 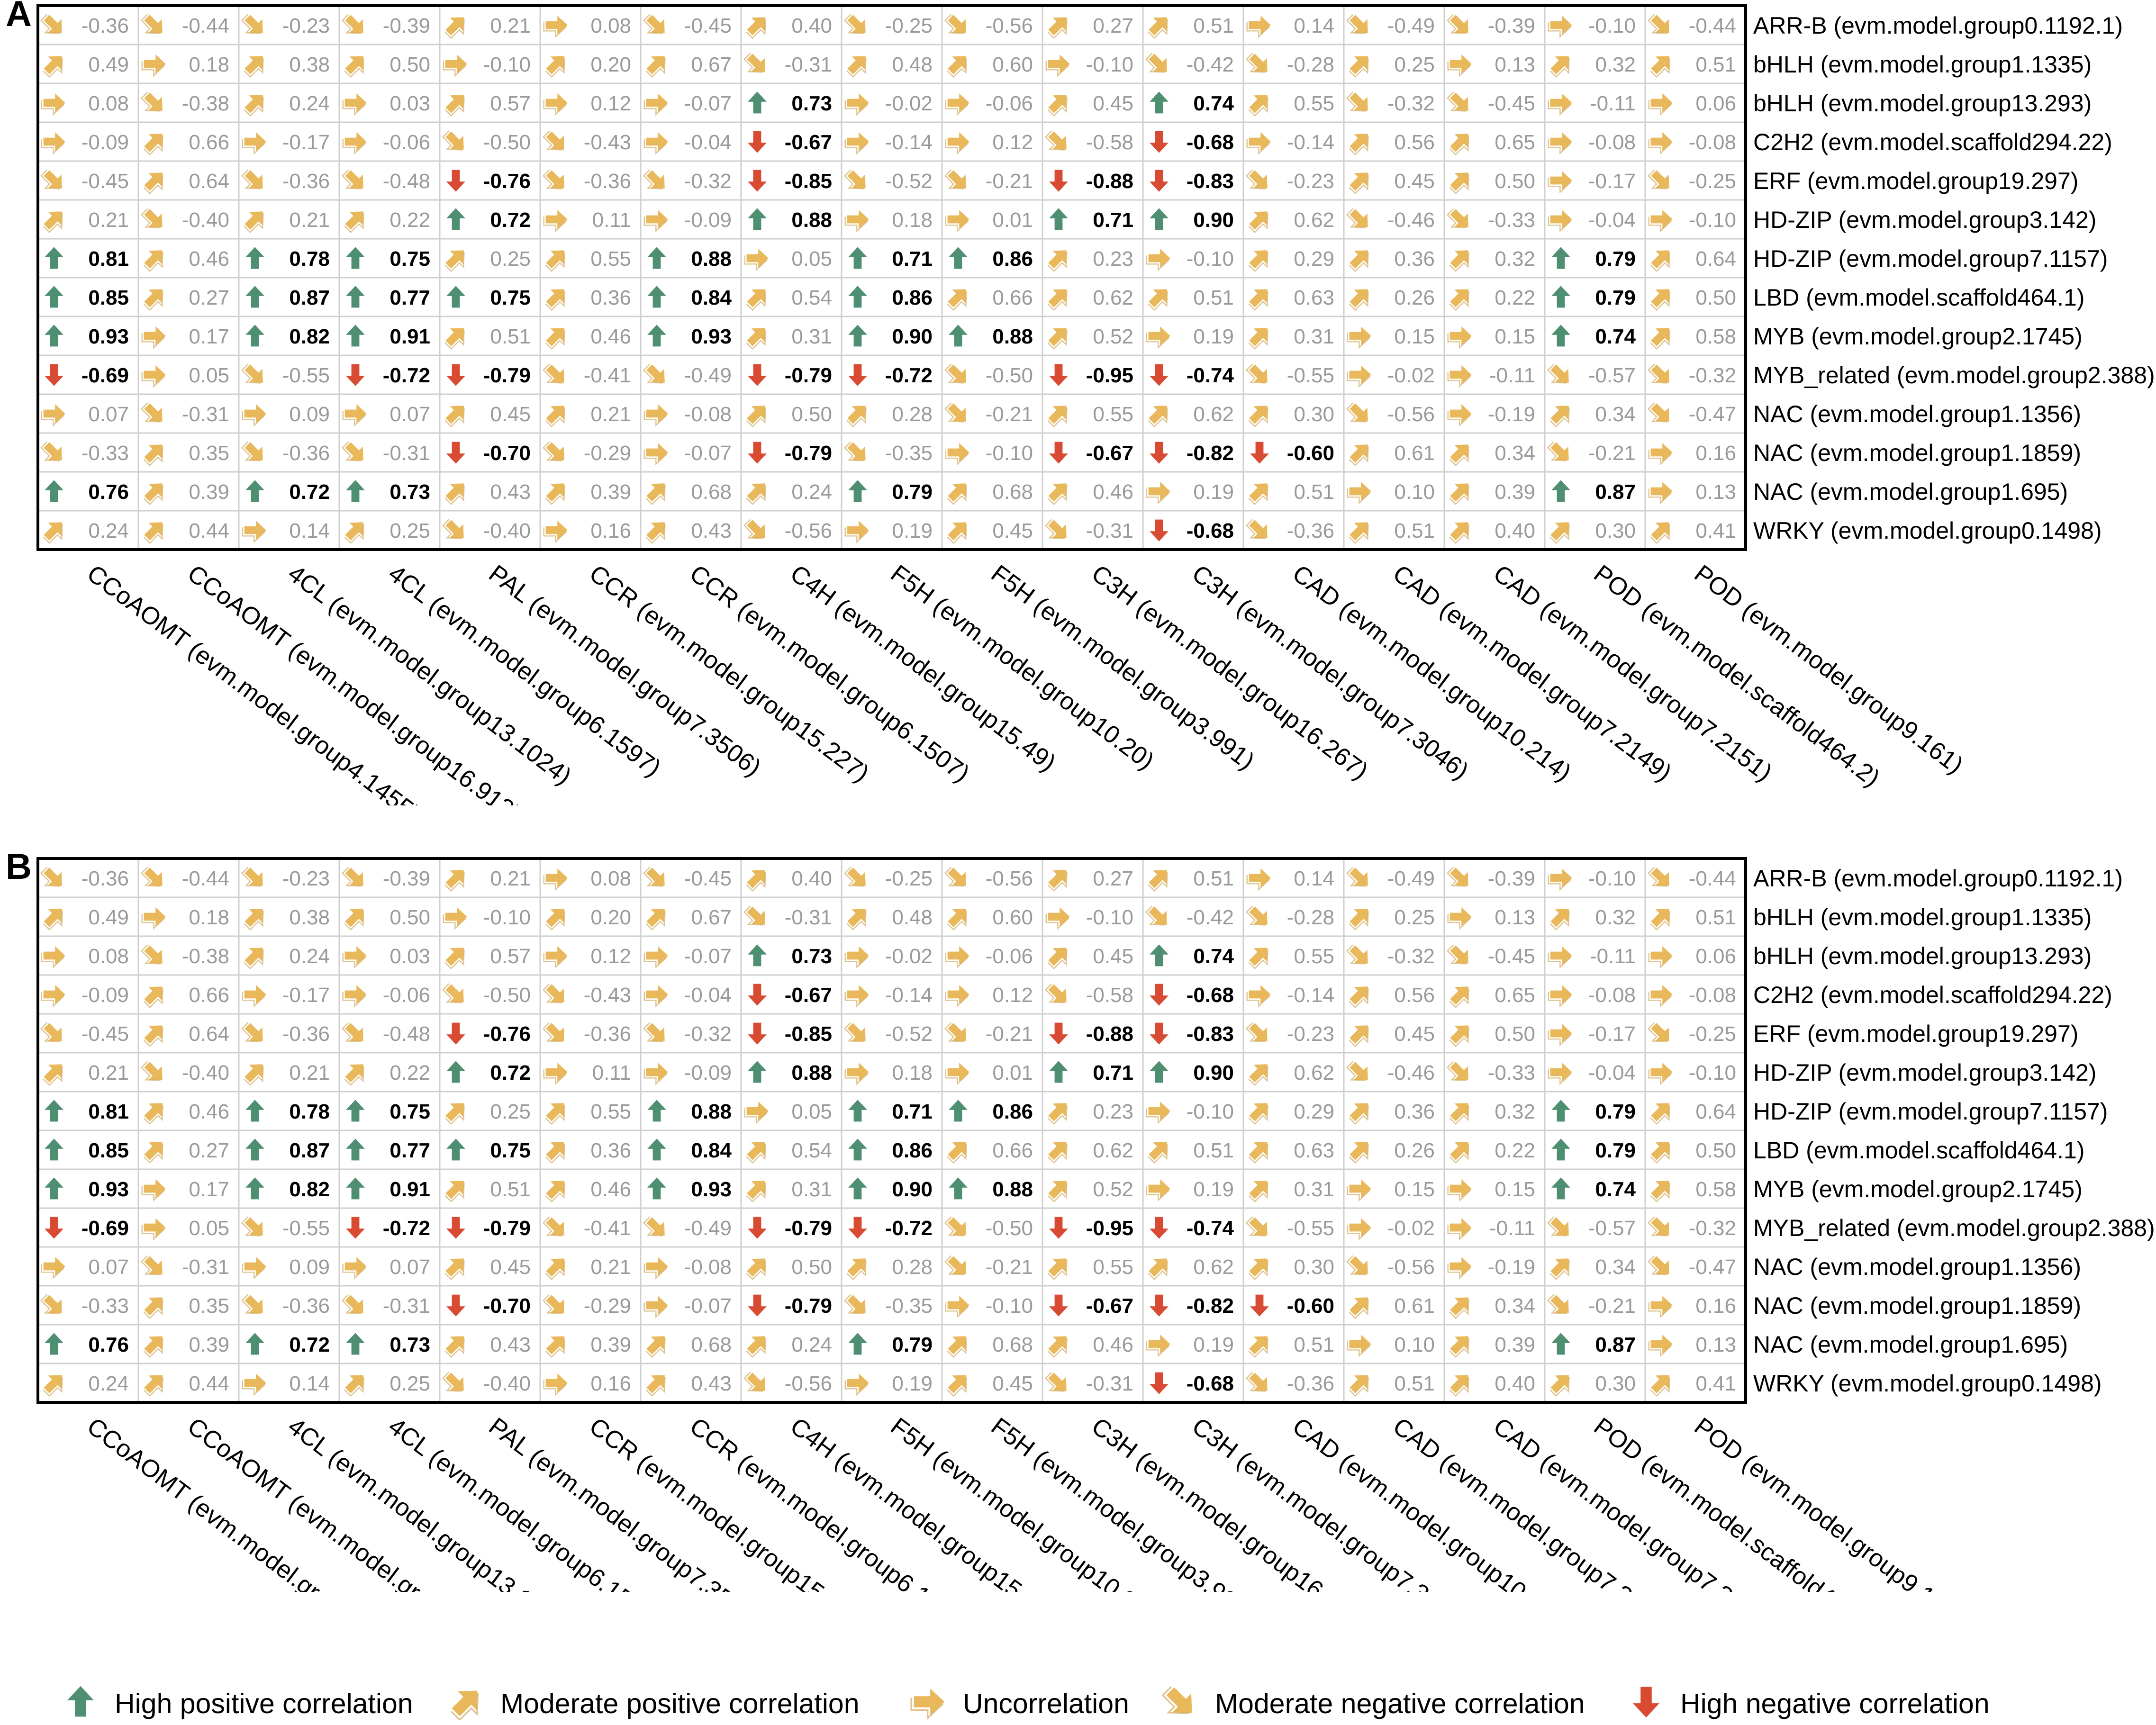 I want to click on cell-value: -0.56, so click(x=1411, y=1267).